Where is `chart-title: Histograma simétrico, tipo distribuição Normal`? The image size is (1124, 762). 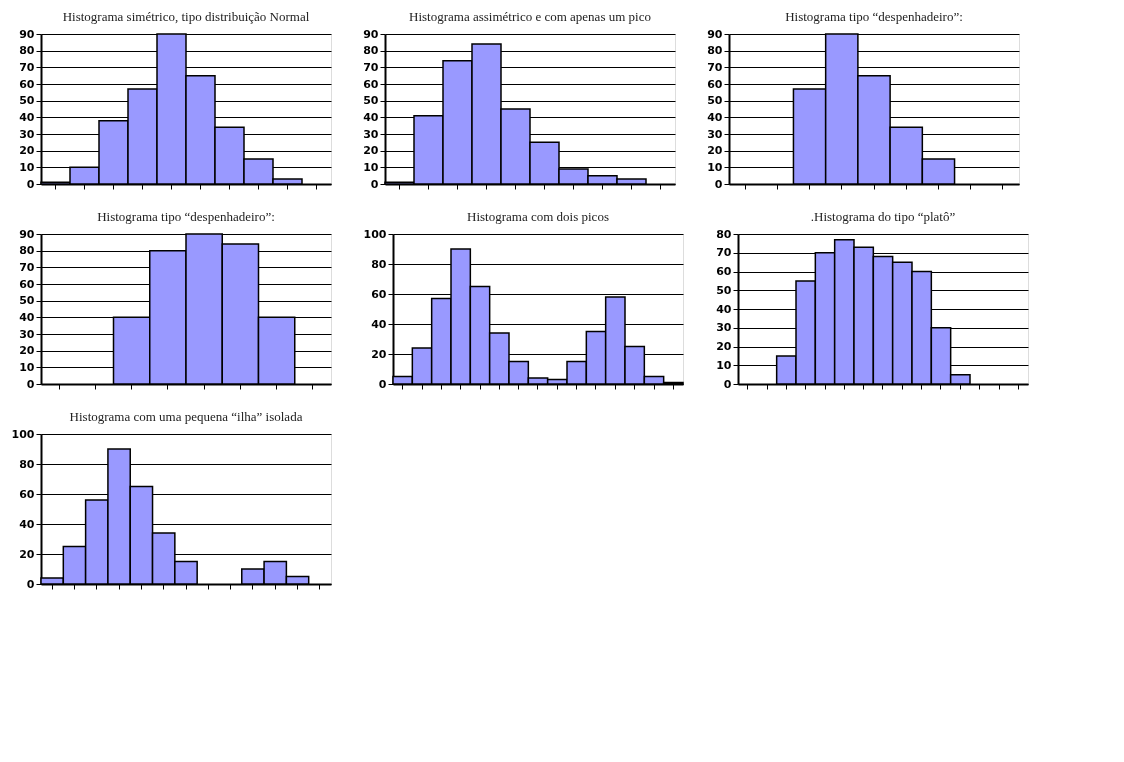
chart-title: Histograma simétrico, tipo distribuição Normal is located at coordinates (186, 16).